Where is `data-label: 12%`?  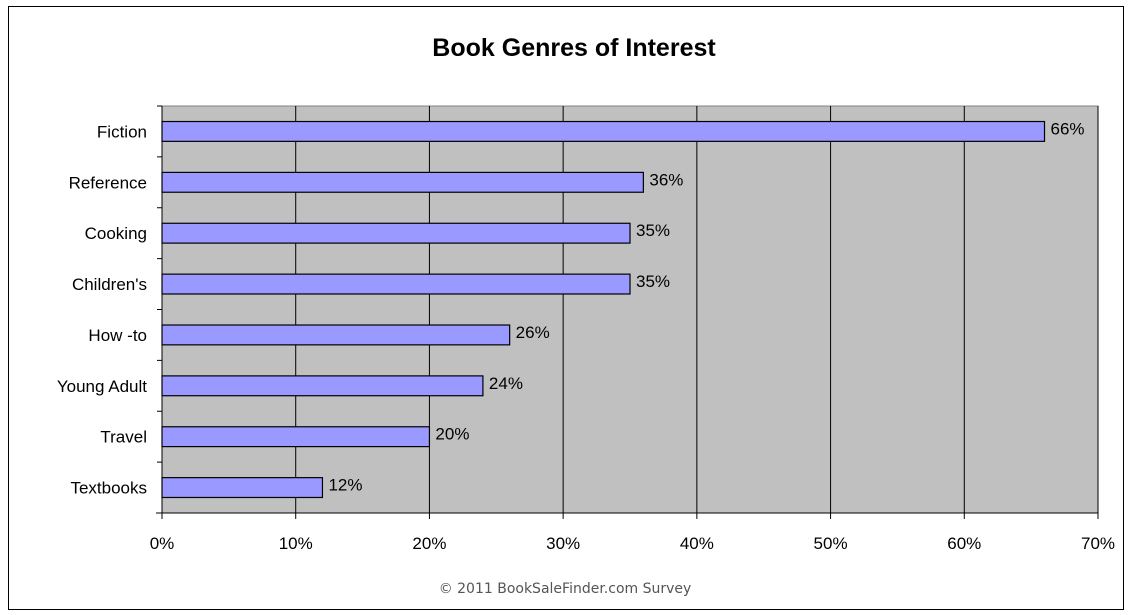 data-label: 12% is located at coordinates (345, 485).